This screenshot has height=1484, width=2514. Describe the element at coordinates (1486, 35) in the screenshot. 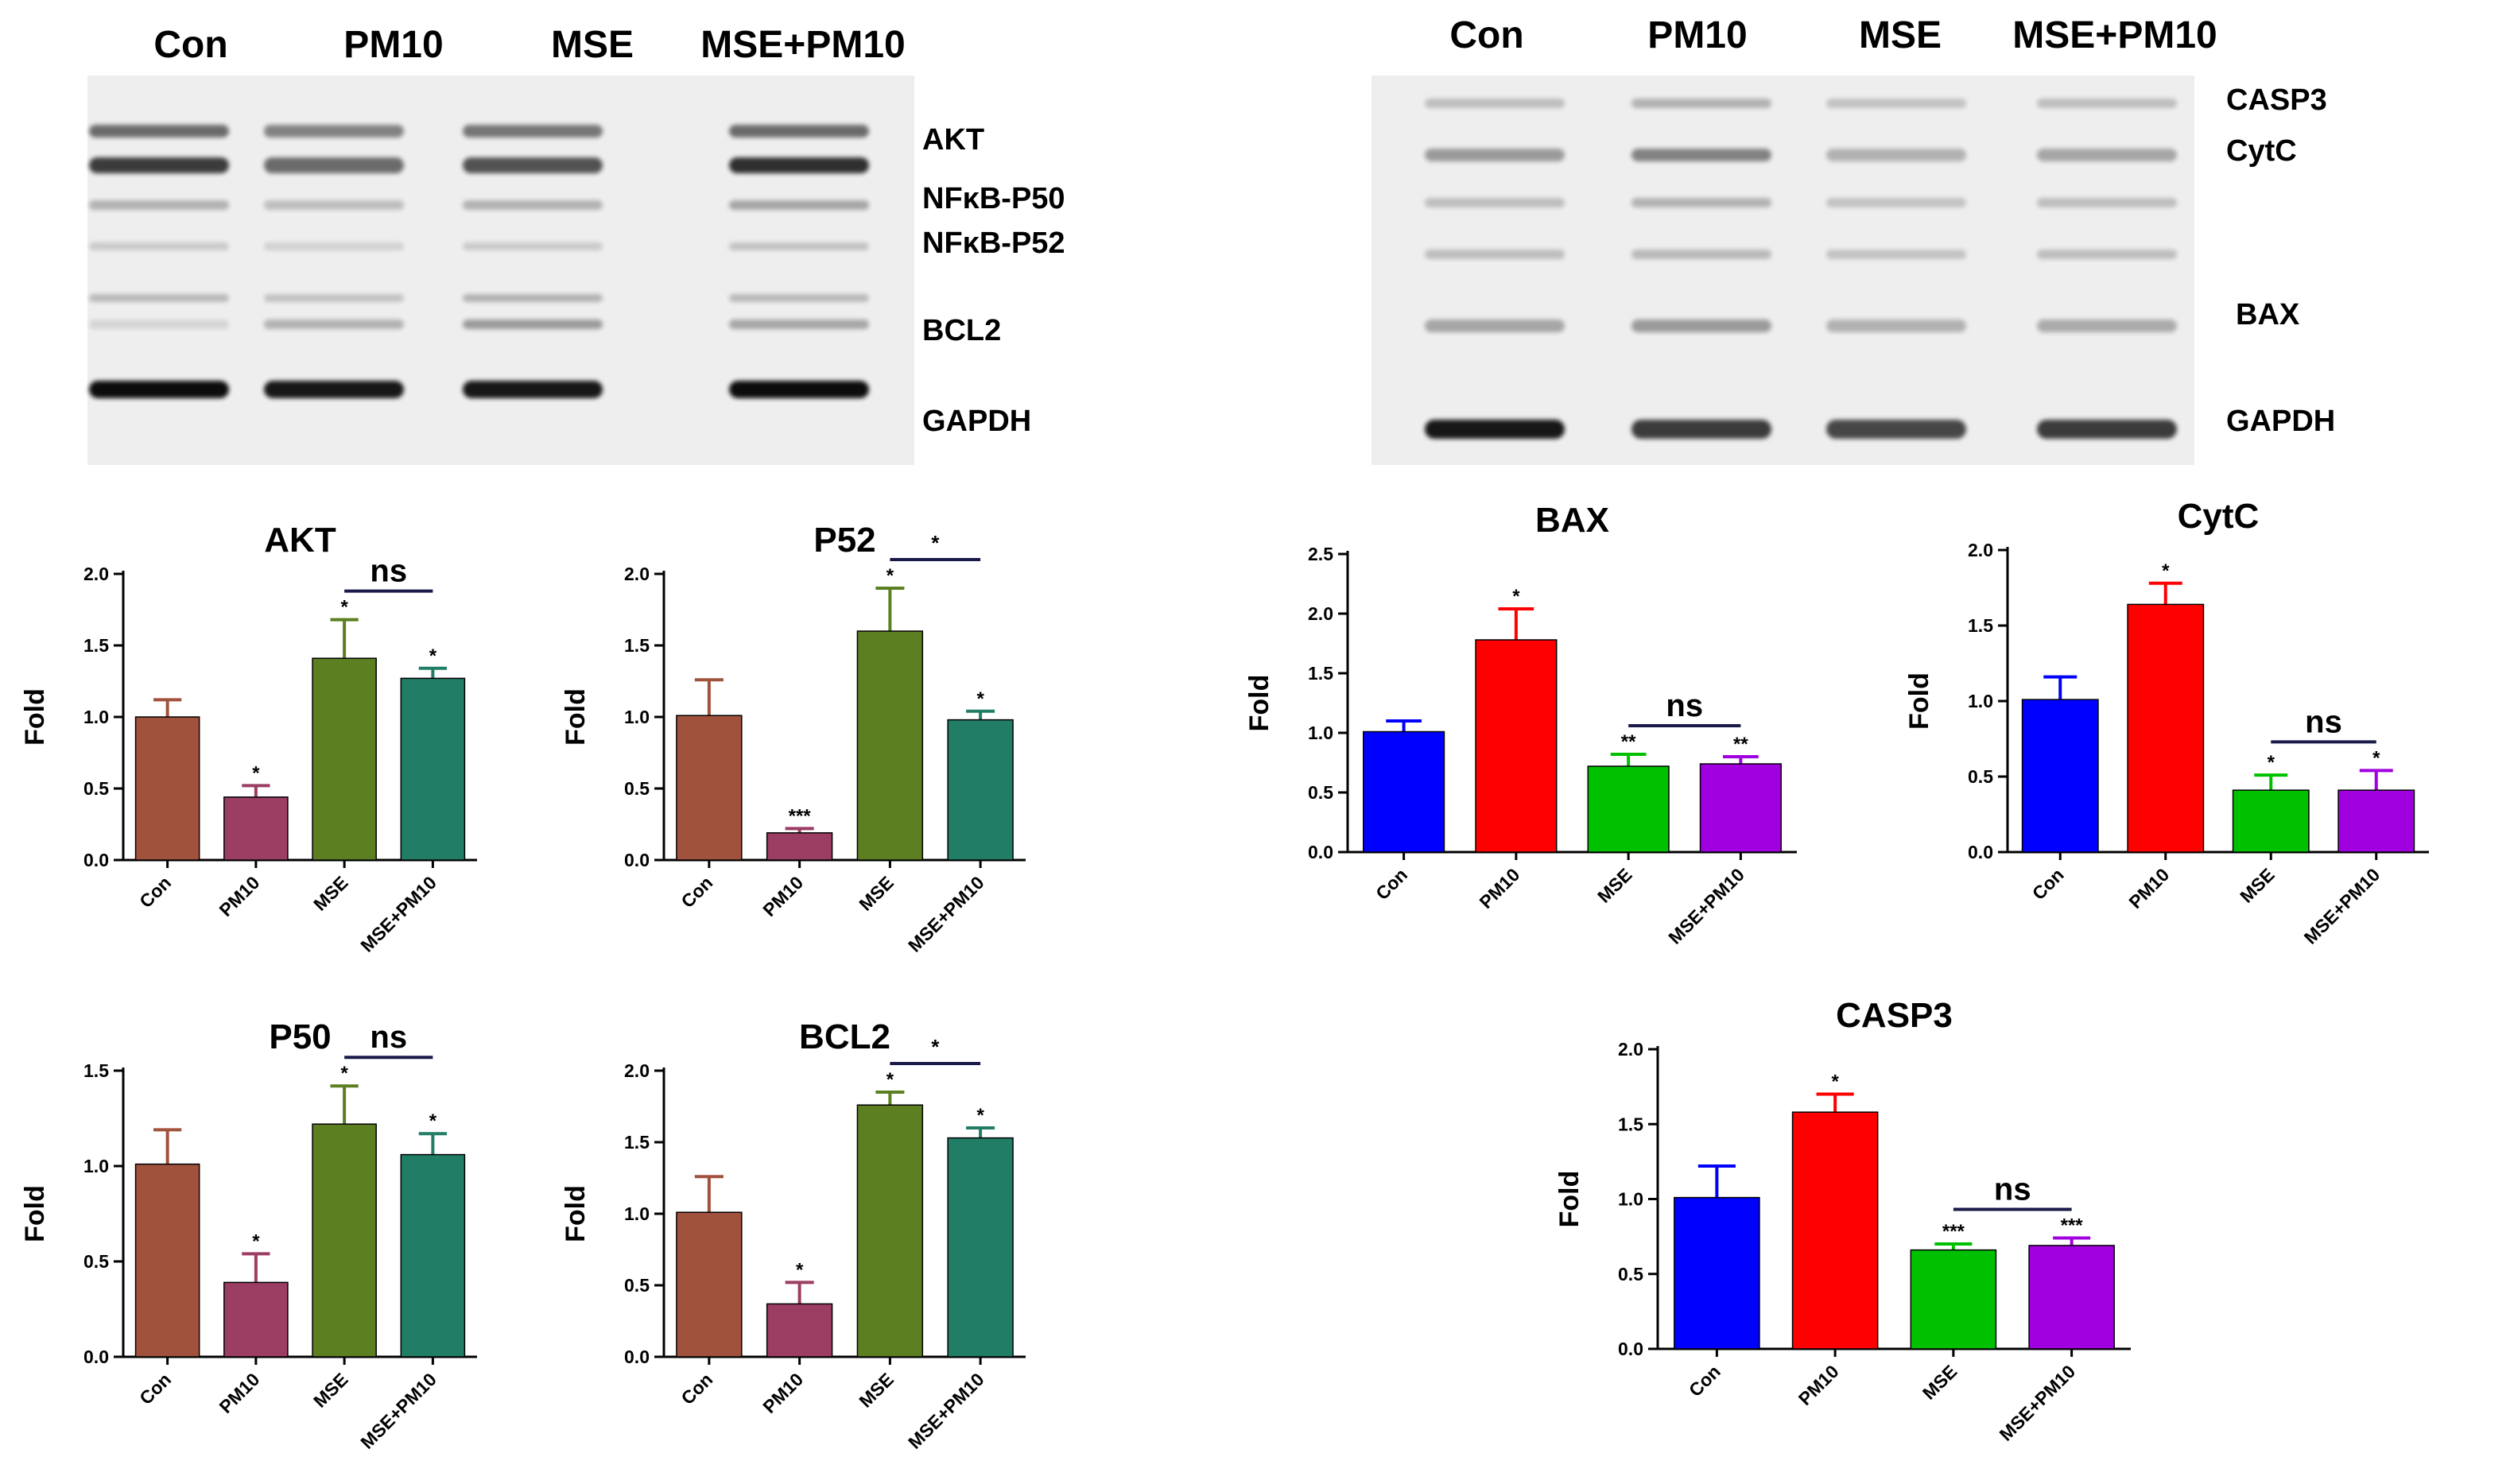

I see `gel-2-lane-label: Con` at that location.